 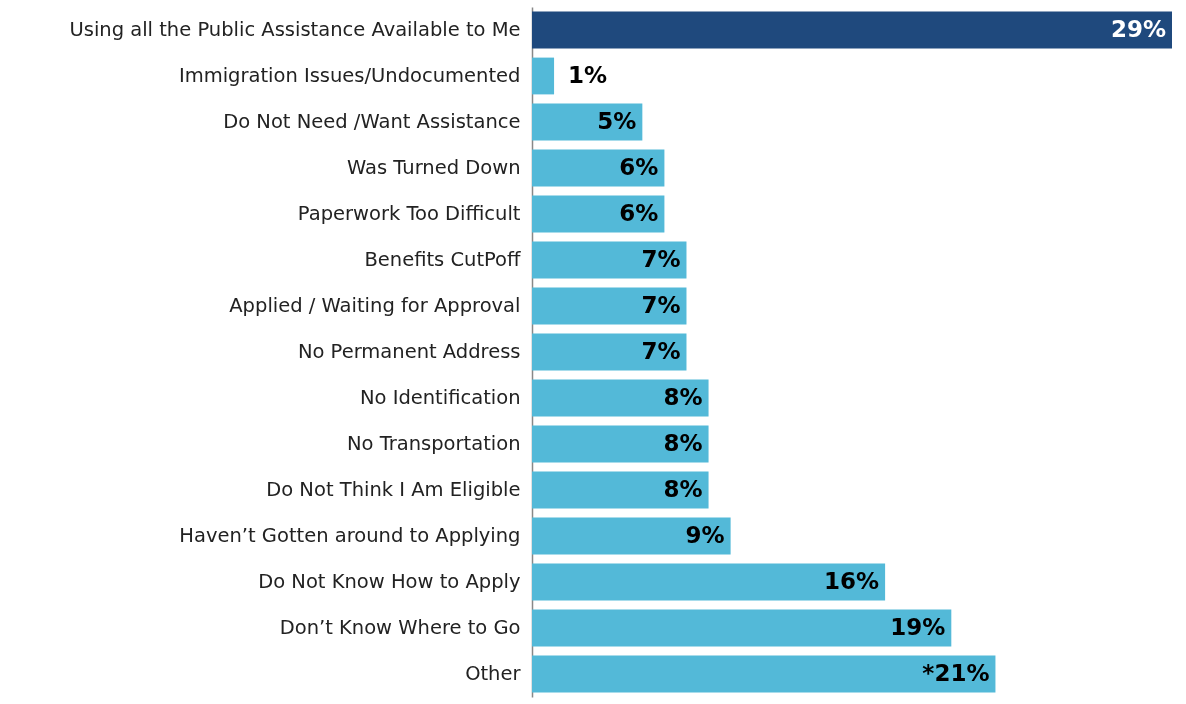 What do you see at coordinates (1138, 29) in the screenshot?
I see `data-label: 29%` at bounding box center [1138, 29].